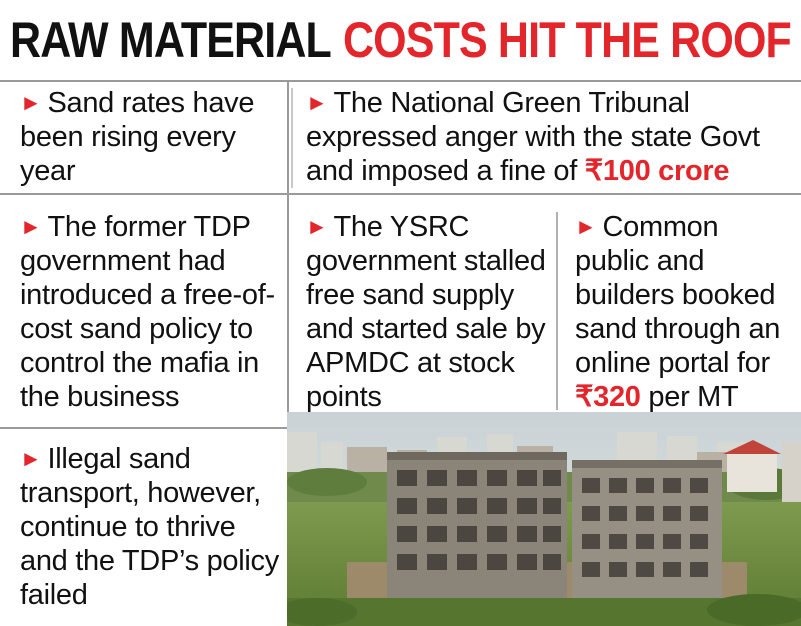  I want to click on point-sand-rates-text: Sand rates have been rising every year, so click(137, 137).